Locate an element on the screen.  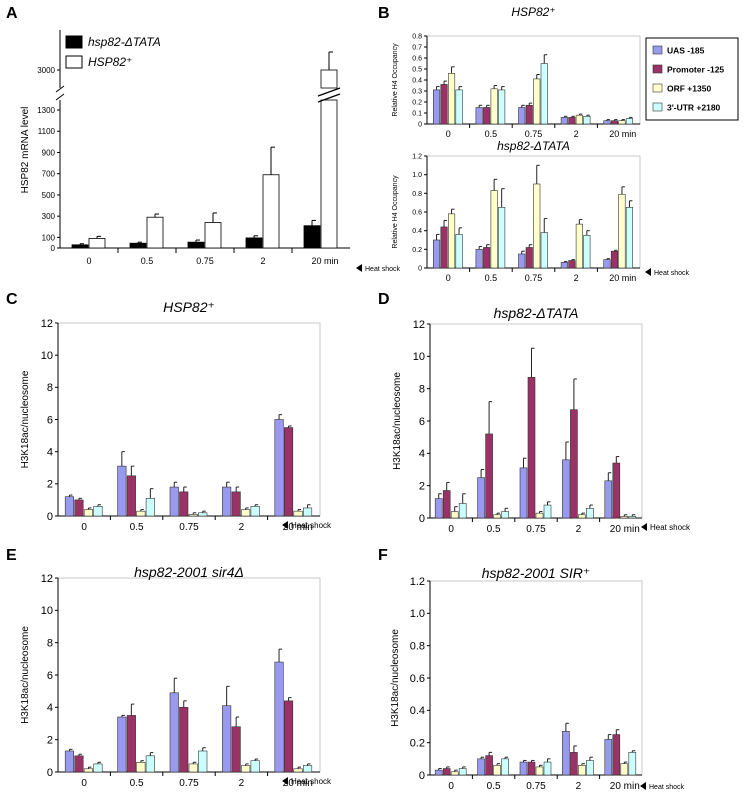
bar-break-mark is located at coordinates (329, 98).